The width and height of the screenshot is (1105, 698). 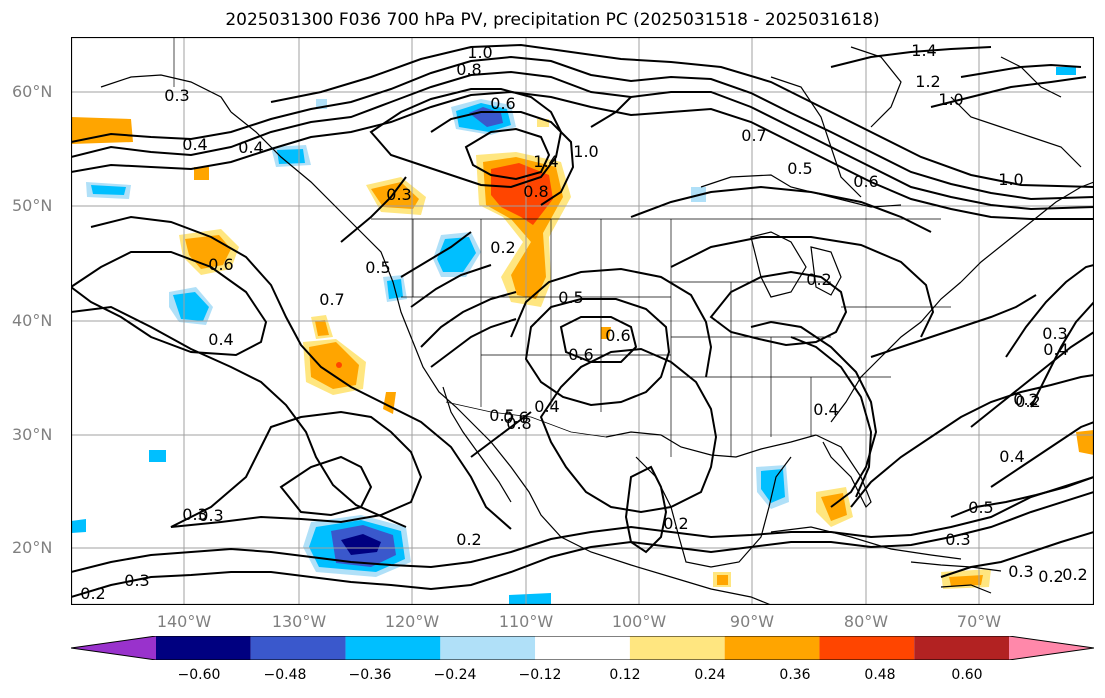 What do you see at coordinates (184, 621) in the screenshot?
I see `lon-label: 140°W` at bounding box center [184, 621].